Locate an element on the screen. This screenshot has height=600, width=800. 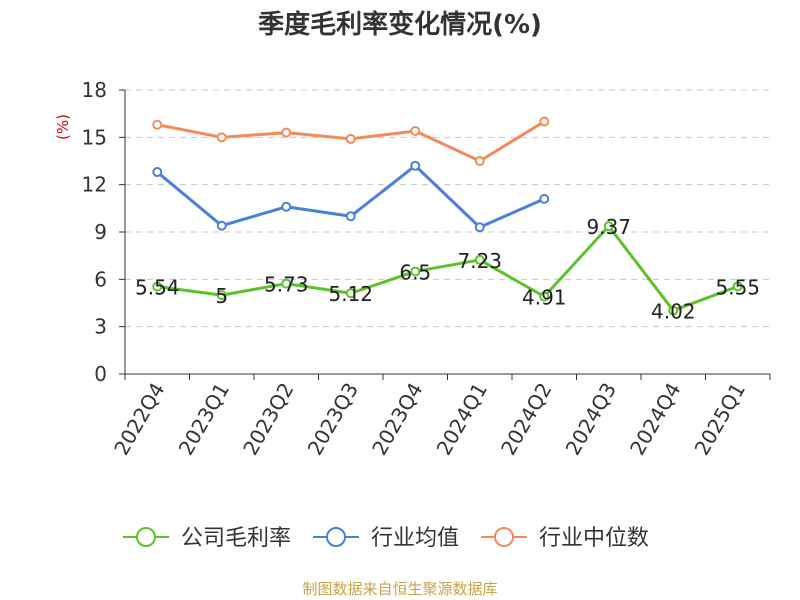
data-label: 7.23 is located at coordinates (479, 261).